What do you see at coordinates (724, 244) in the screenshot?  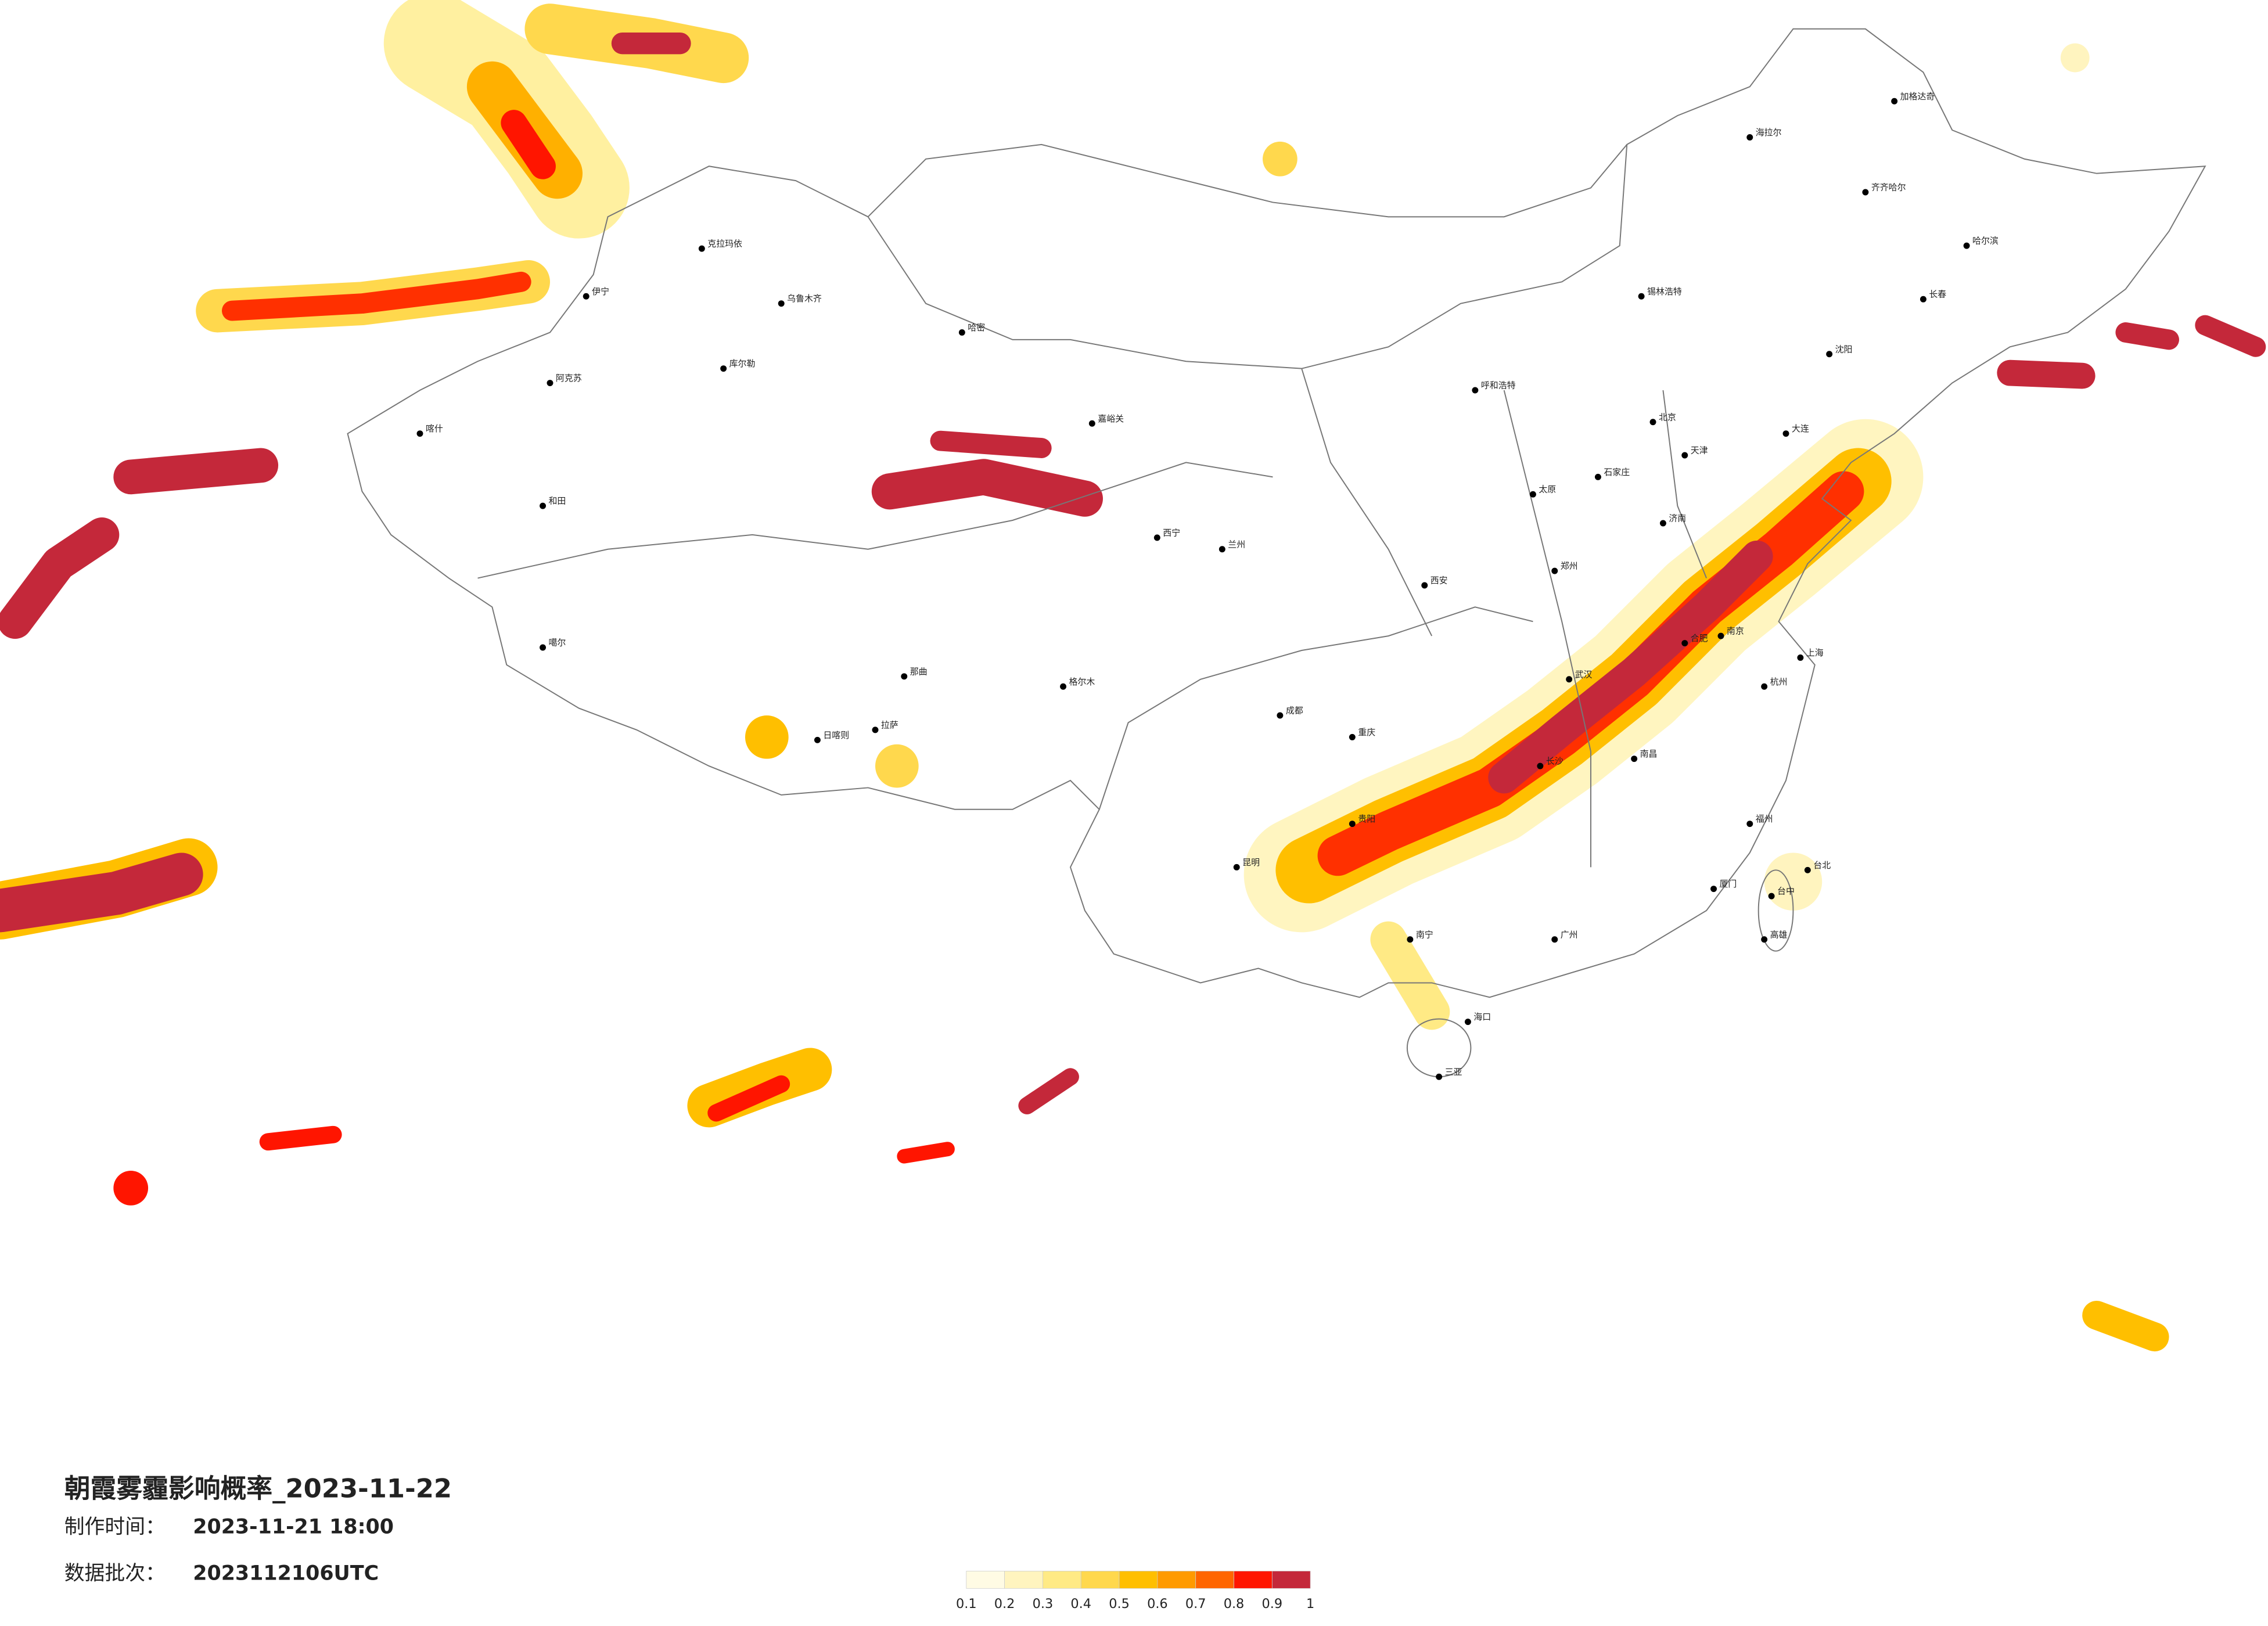 I see `city-label: 克拉玛依` at bounding box center [724, 244].